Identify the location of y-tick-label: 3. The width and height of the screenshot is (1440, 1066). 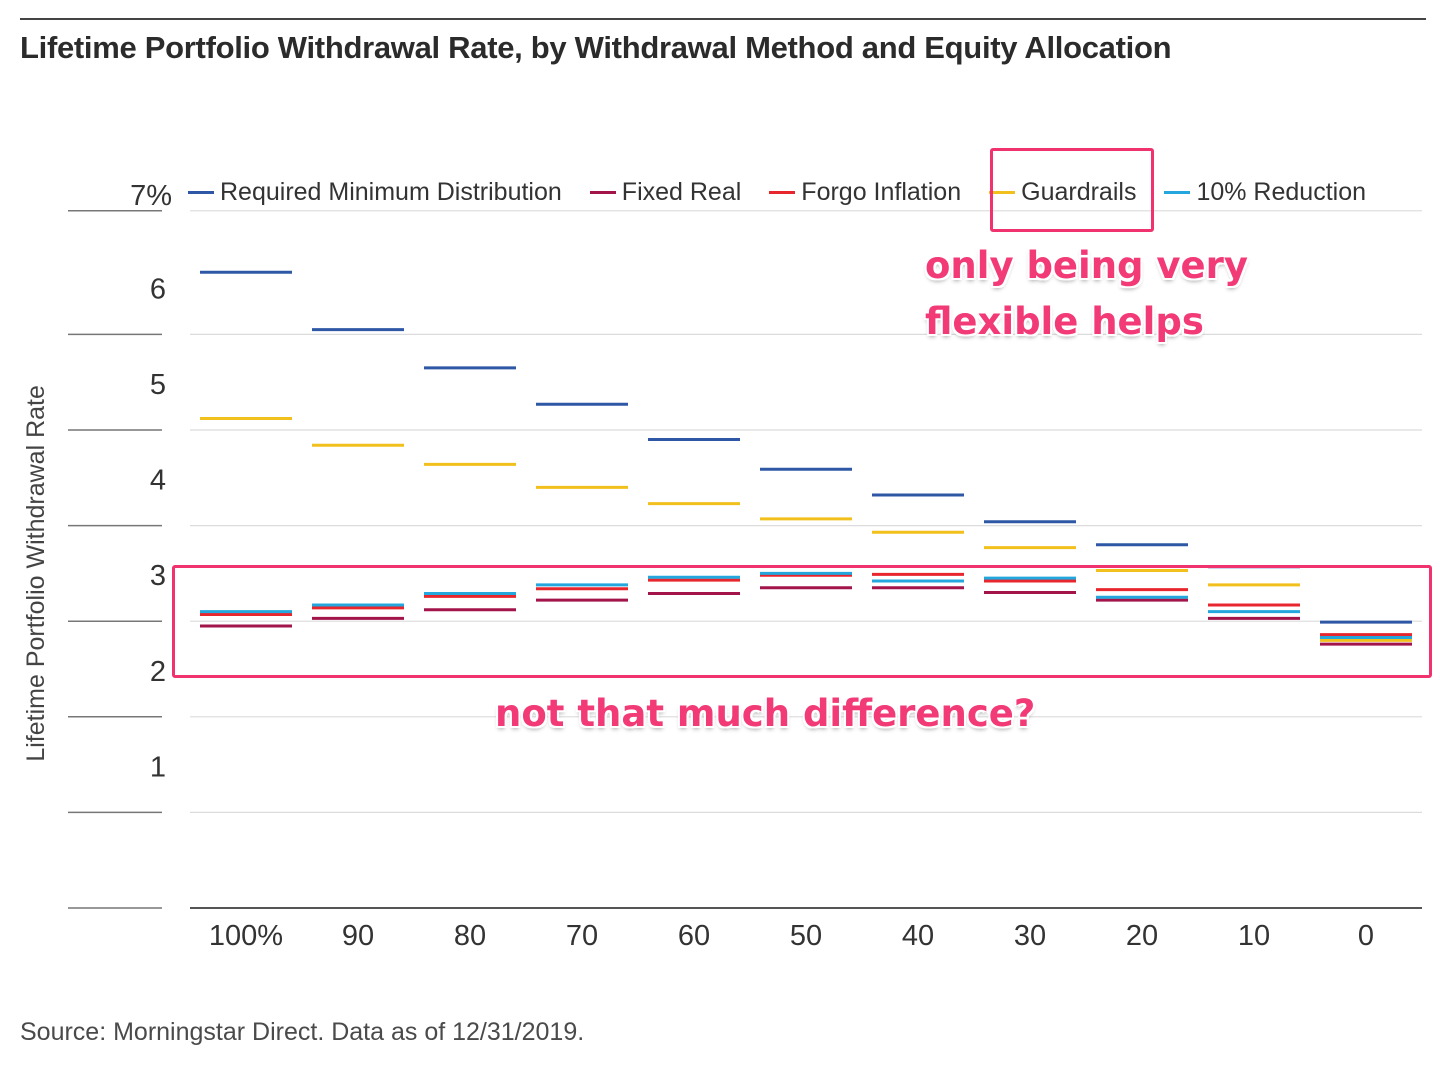
(158, 576).